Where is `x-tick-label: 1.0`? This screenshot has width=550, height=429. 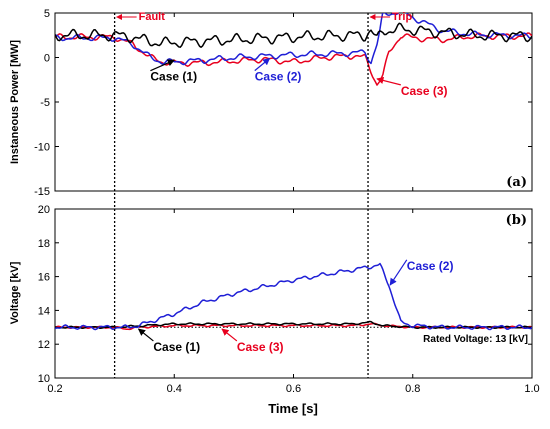
x-tick-label: 1.0 is located at coordinates (531, 389).